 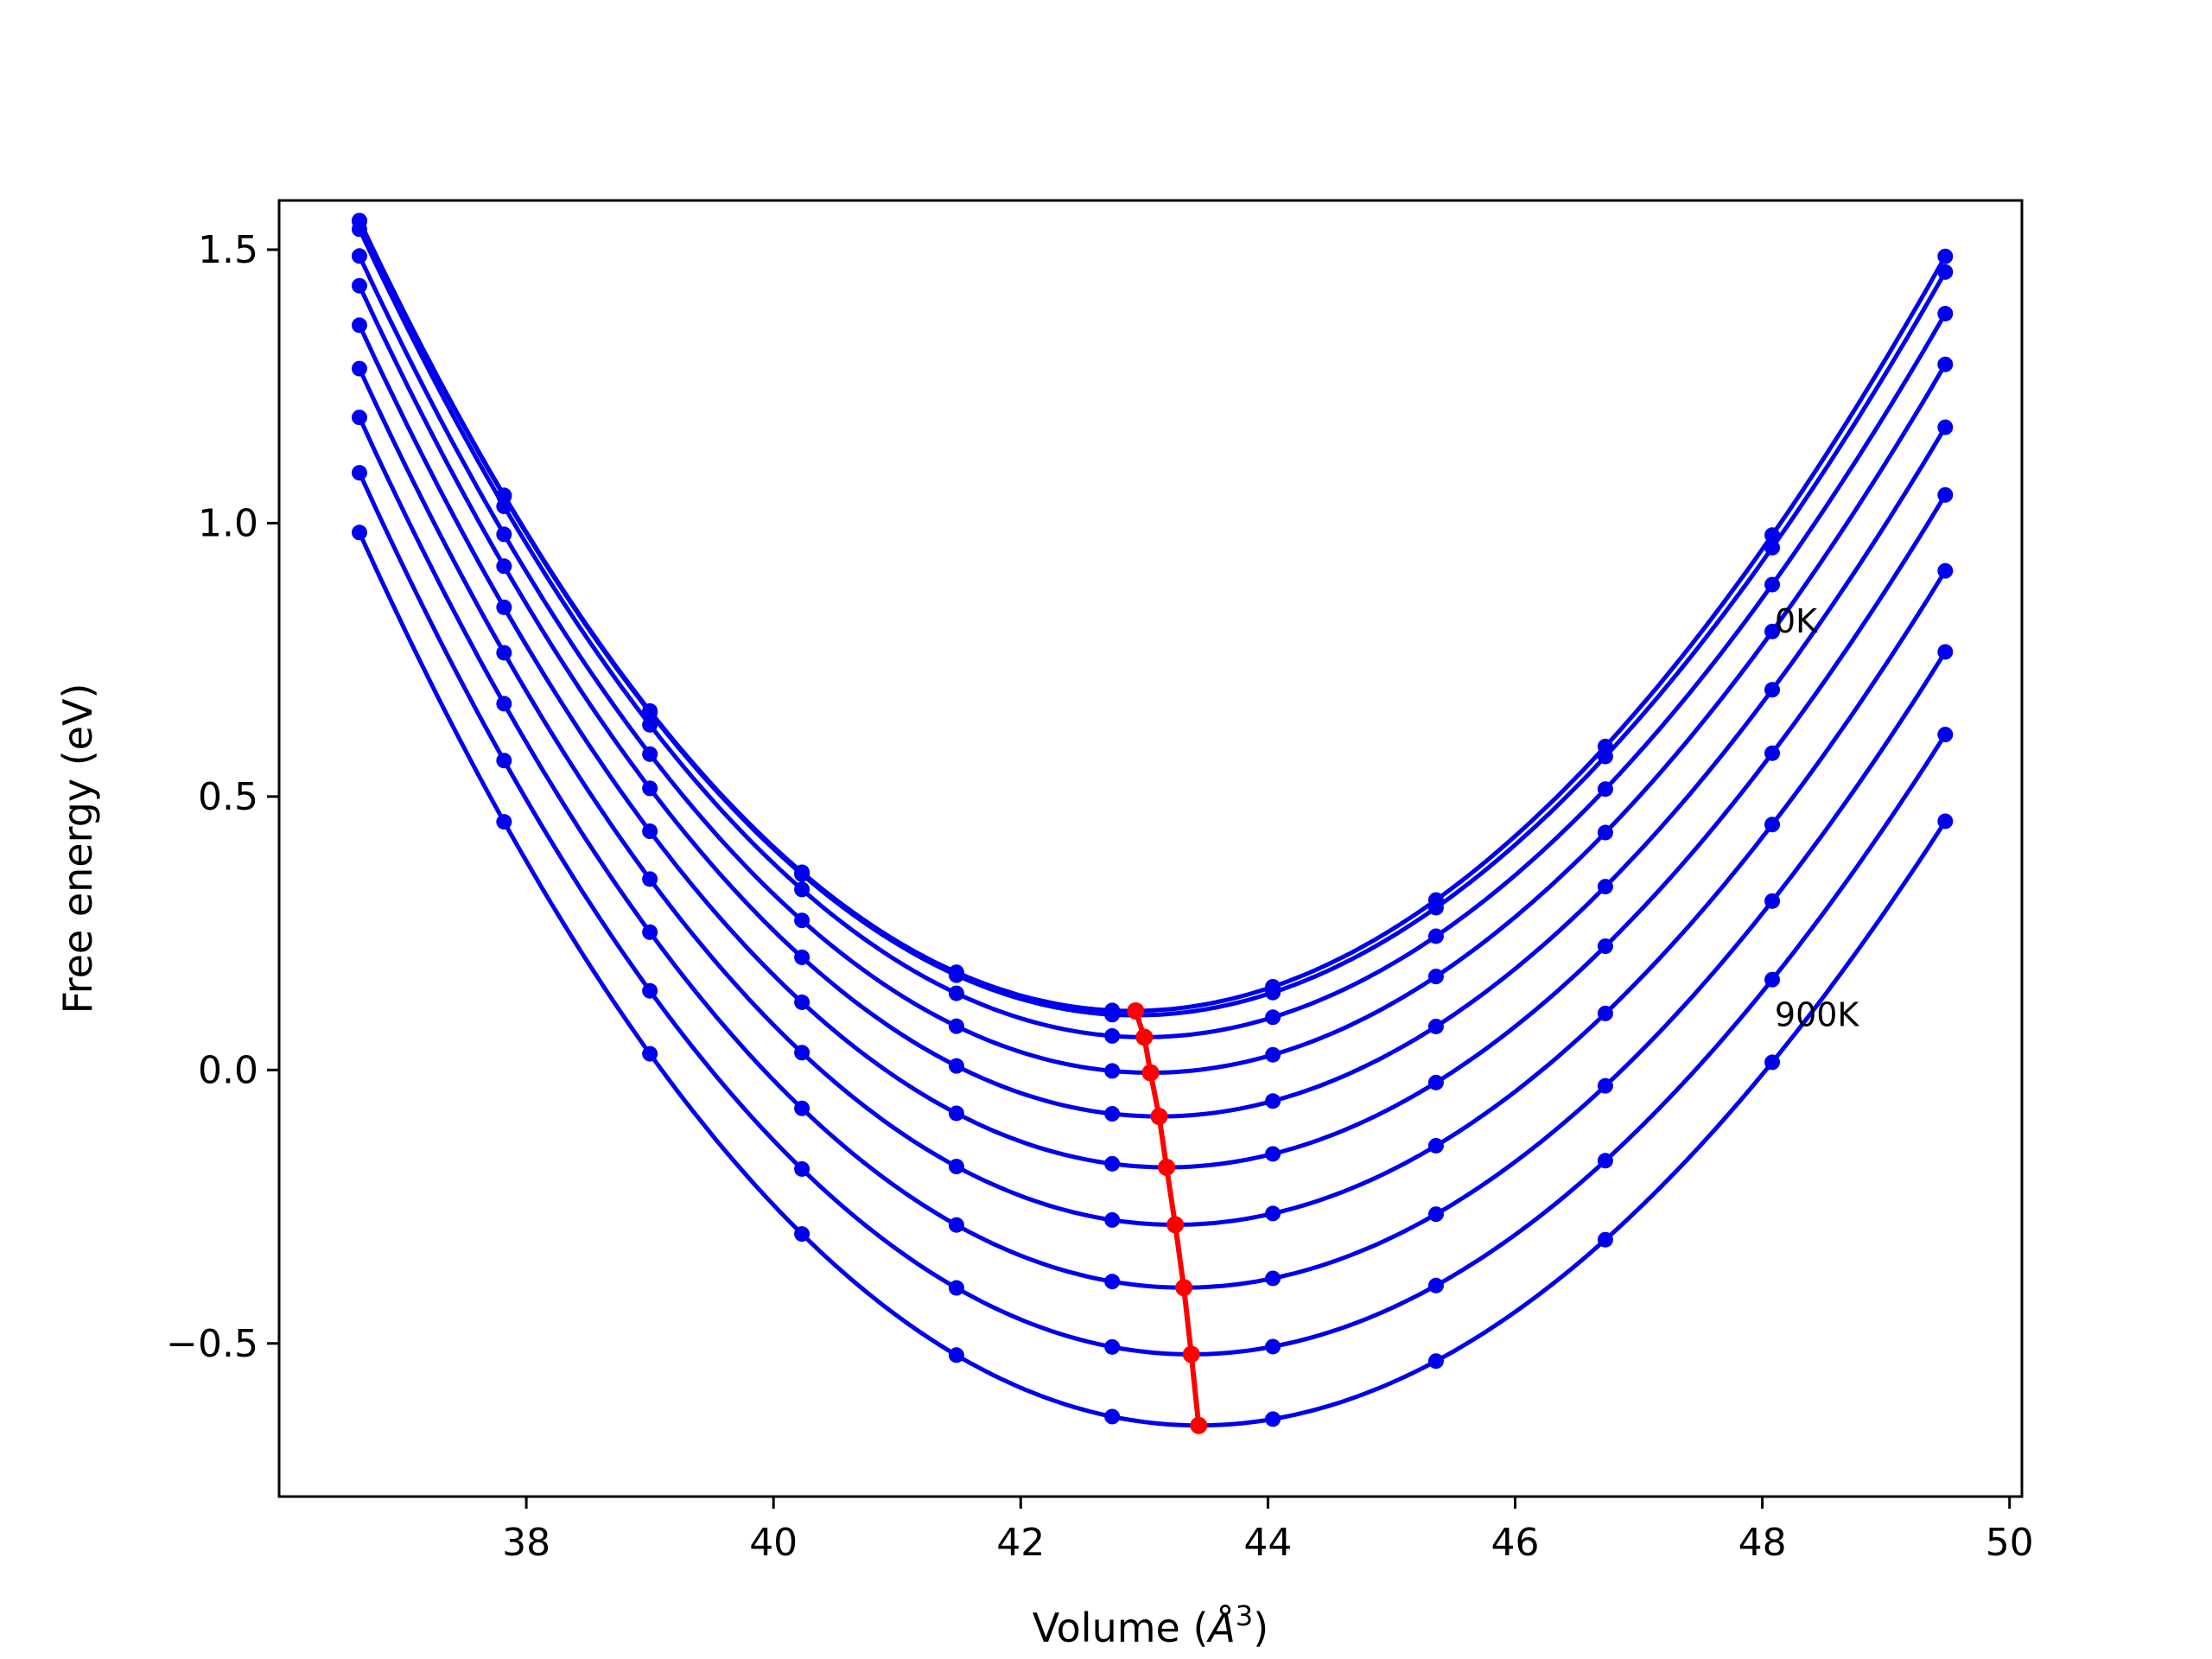 I want to click on x-tick-label: 44, so click(x=1267, y=1543).